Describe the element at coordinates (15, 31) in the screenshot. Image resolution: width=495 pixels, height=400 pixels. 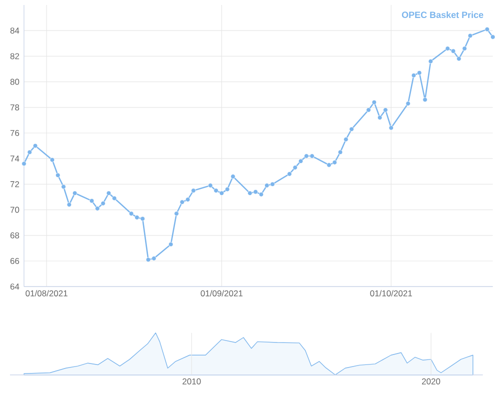
I see `y-tick-label: 84` at that location.